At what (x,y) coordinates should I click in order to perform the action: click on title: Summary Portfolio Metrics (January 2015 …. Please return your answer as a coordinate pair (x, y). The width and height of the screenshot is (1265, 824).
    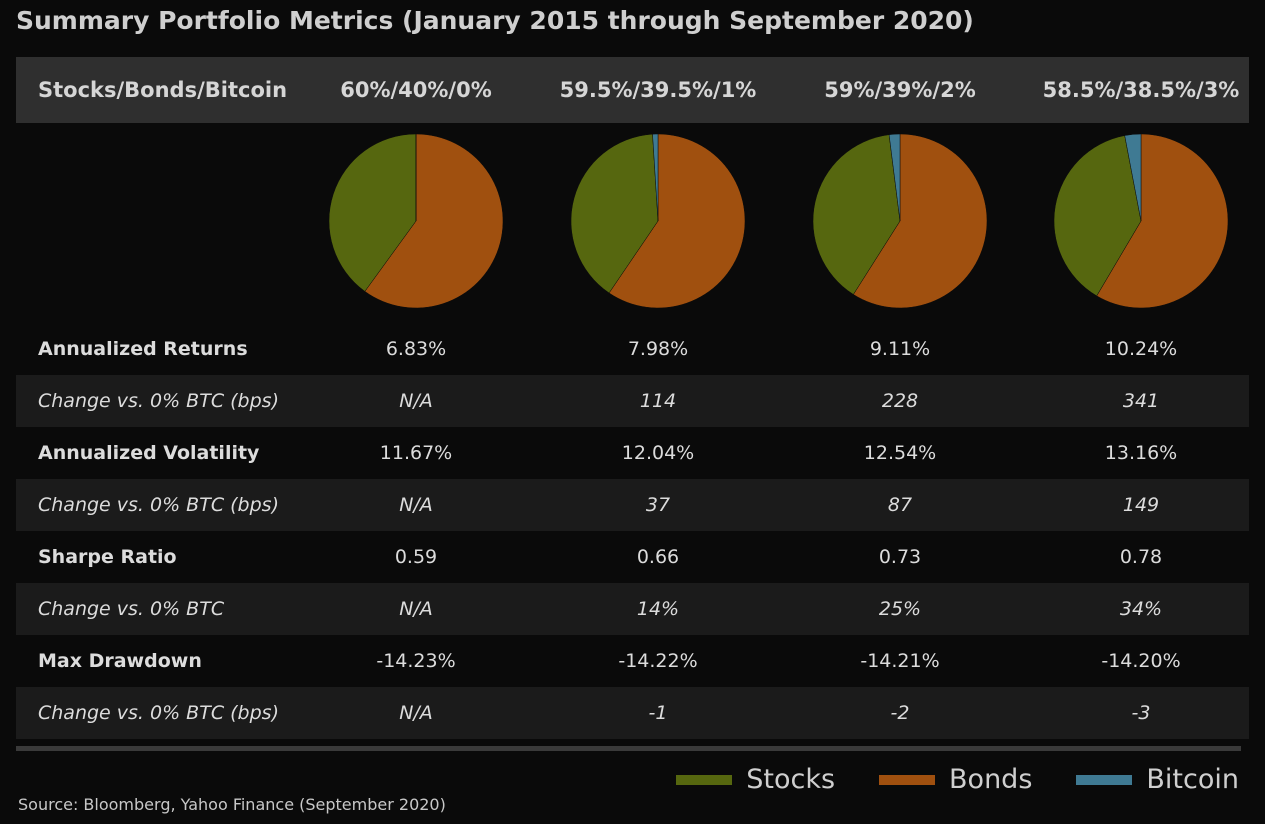
    Looking at the image, I should click on (495, 20).